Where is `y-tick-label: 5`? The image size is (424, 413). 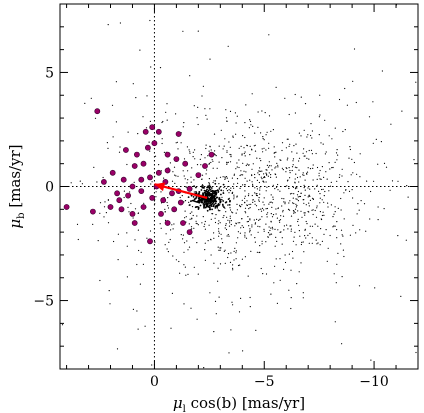
y-tick-label: 5 is located at coordinates (49, 73).